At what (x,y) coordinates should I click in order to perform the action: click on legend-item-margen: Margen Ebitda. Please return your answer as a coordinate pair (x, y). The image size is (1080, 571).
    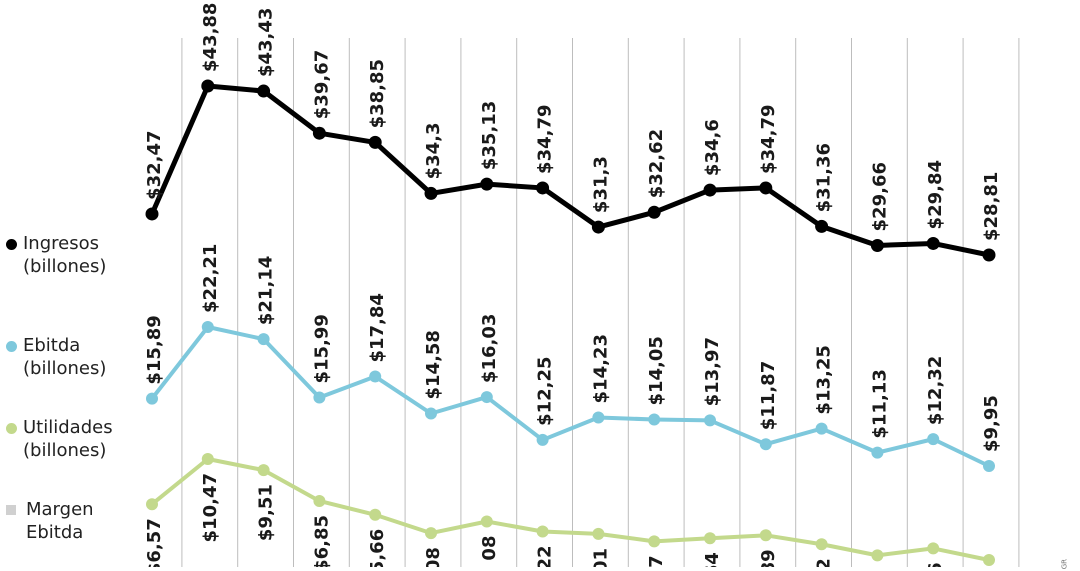
    Looking at the image, I should click on (50, 521).